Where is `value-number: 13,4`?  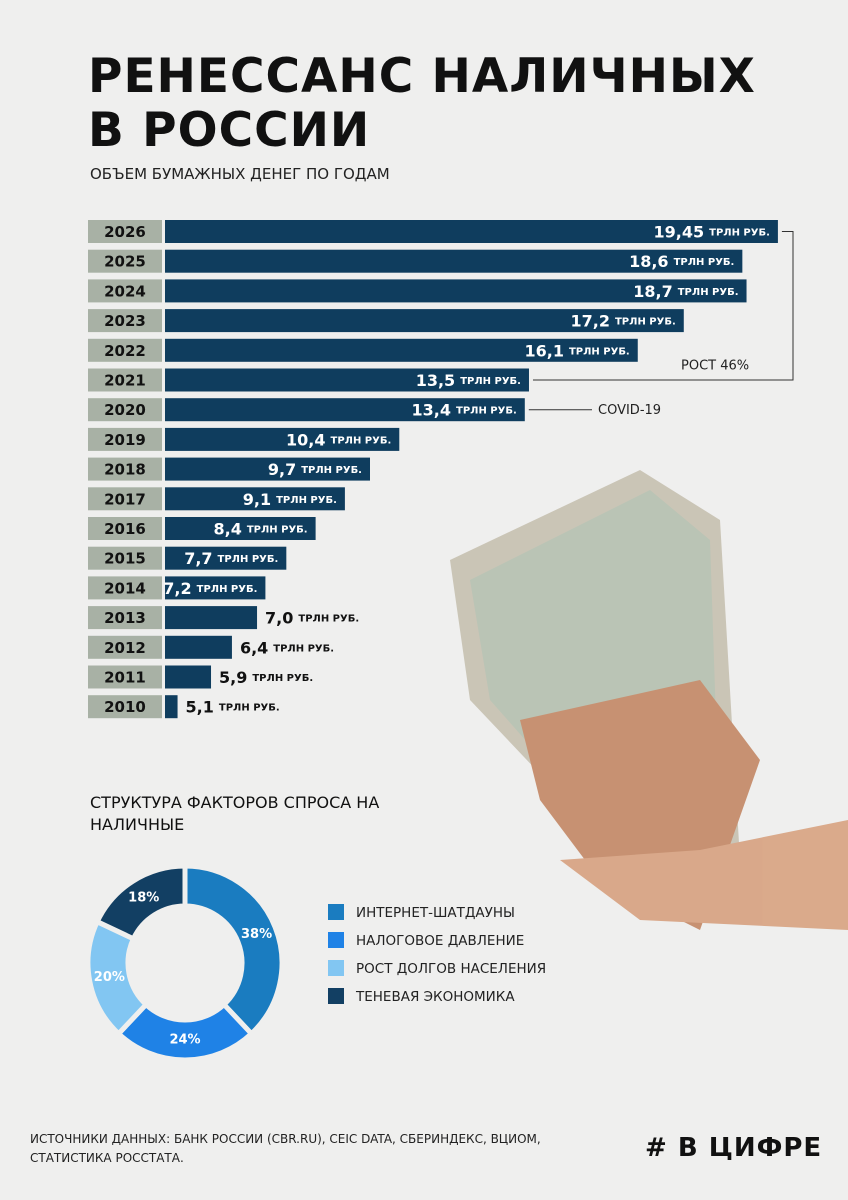 value-number: 13,4 is located at coordinates (431, 409).